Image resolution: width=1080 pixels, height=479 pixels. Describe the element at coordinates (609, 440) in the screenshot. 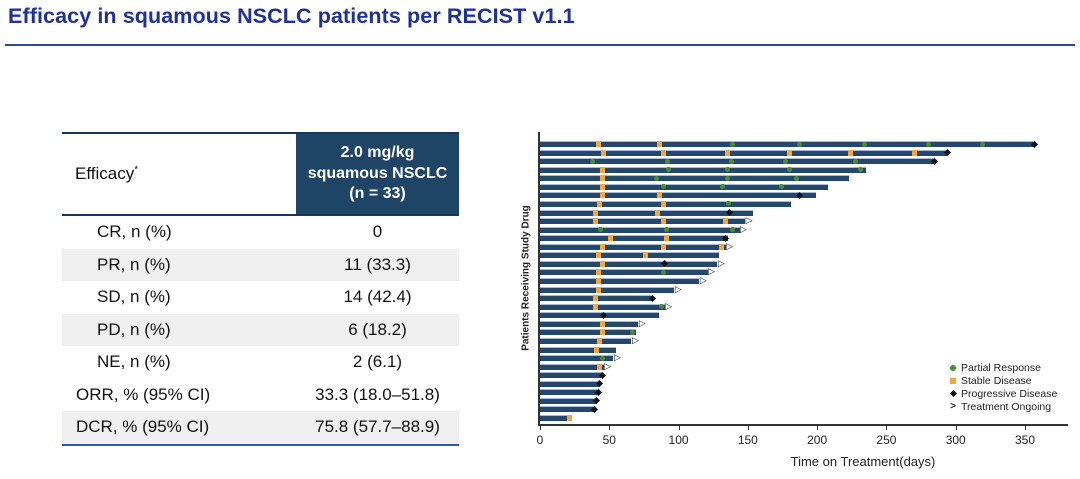

I see `x-tick-label: 50` at that location.